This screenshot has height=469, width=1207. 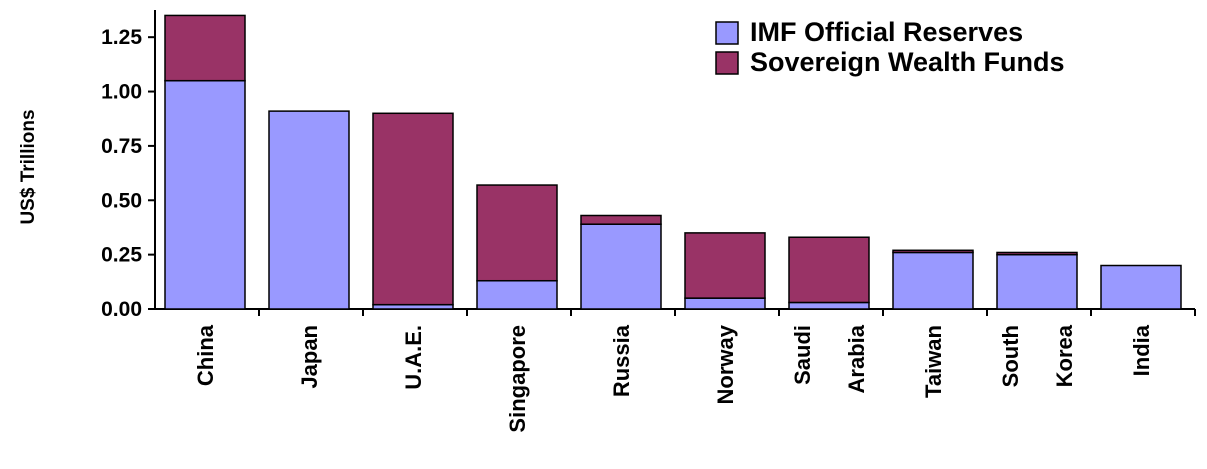 What do you see at coordinates (1010, 356) in the screenshot?
I see `x-category-label: South` at bounding box center [1010, 356].